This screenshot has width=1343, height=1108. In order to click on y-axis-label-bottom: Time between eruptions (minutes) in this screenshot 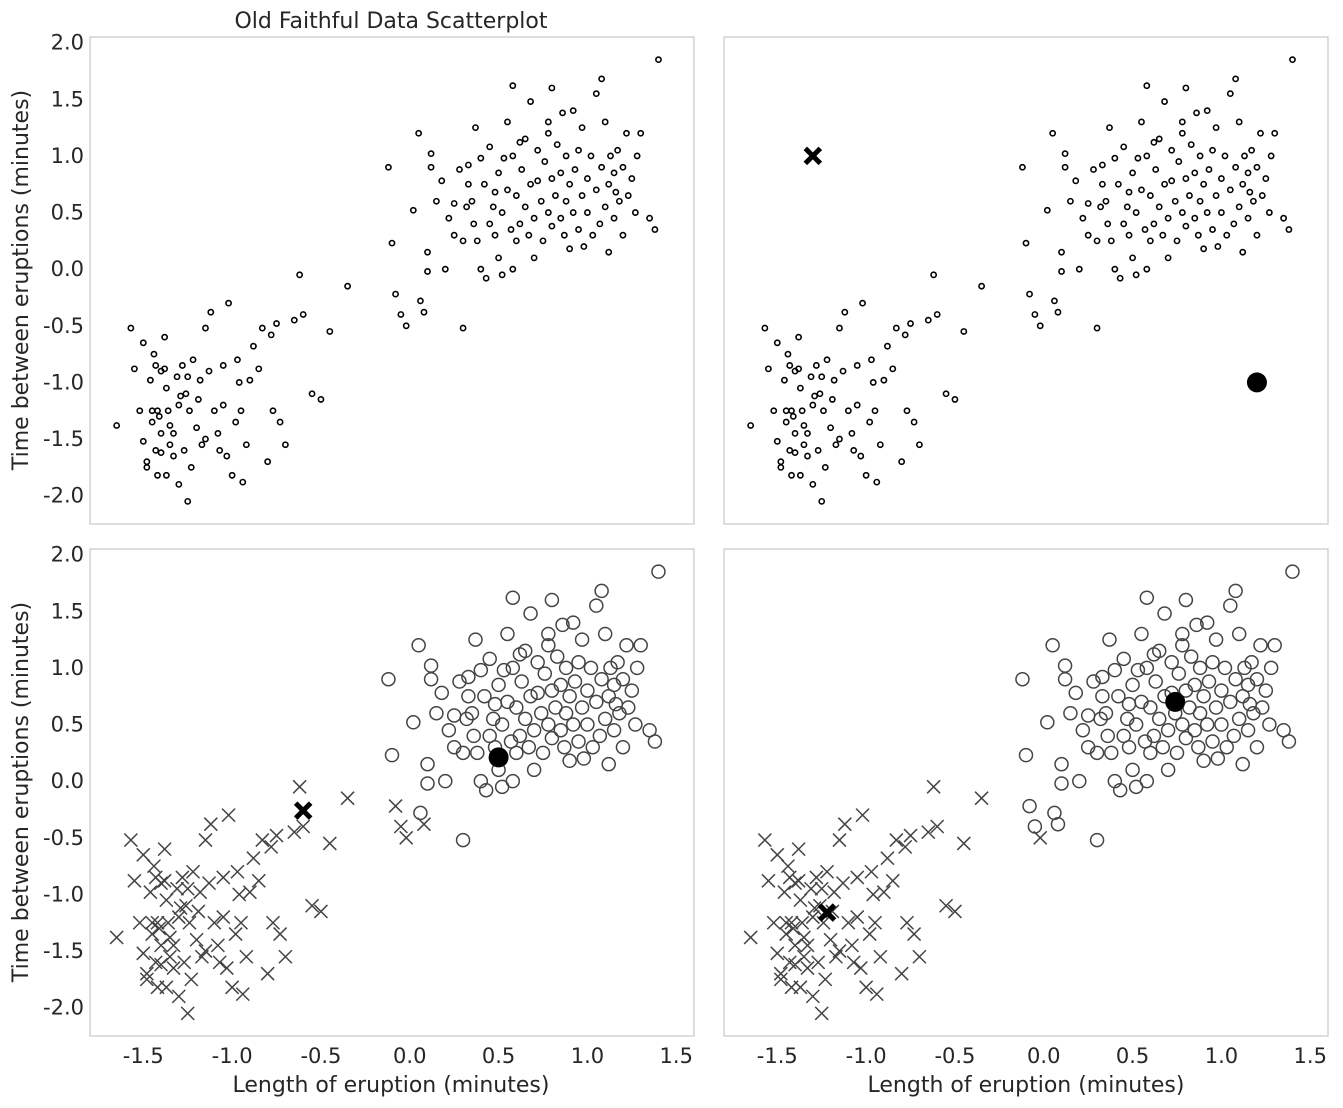, I will do `click(21, 792)`.